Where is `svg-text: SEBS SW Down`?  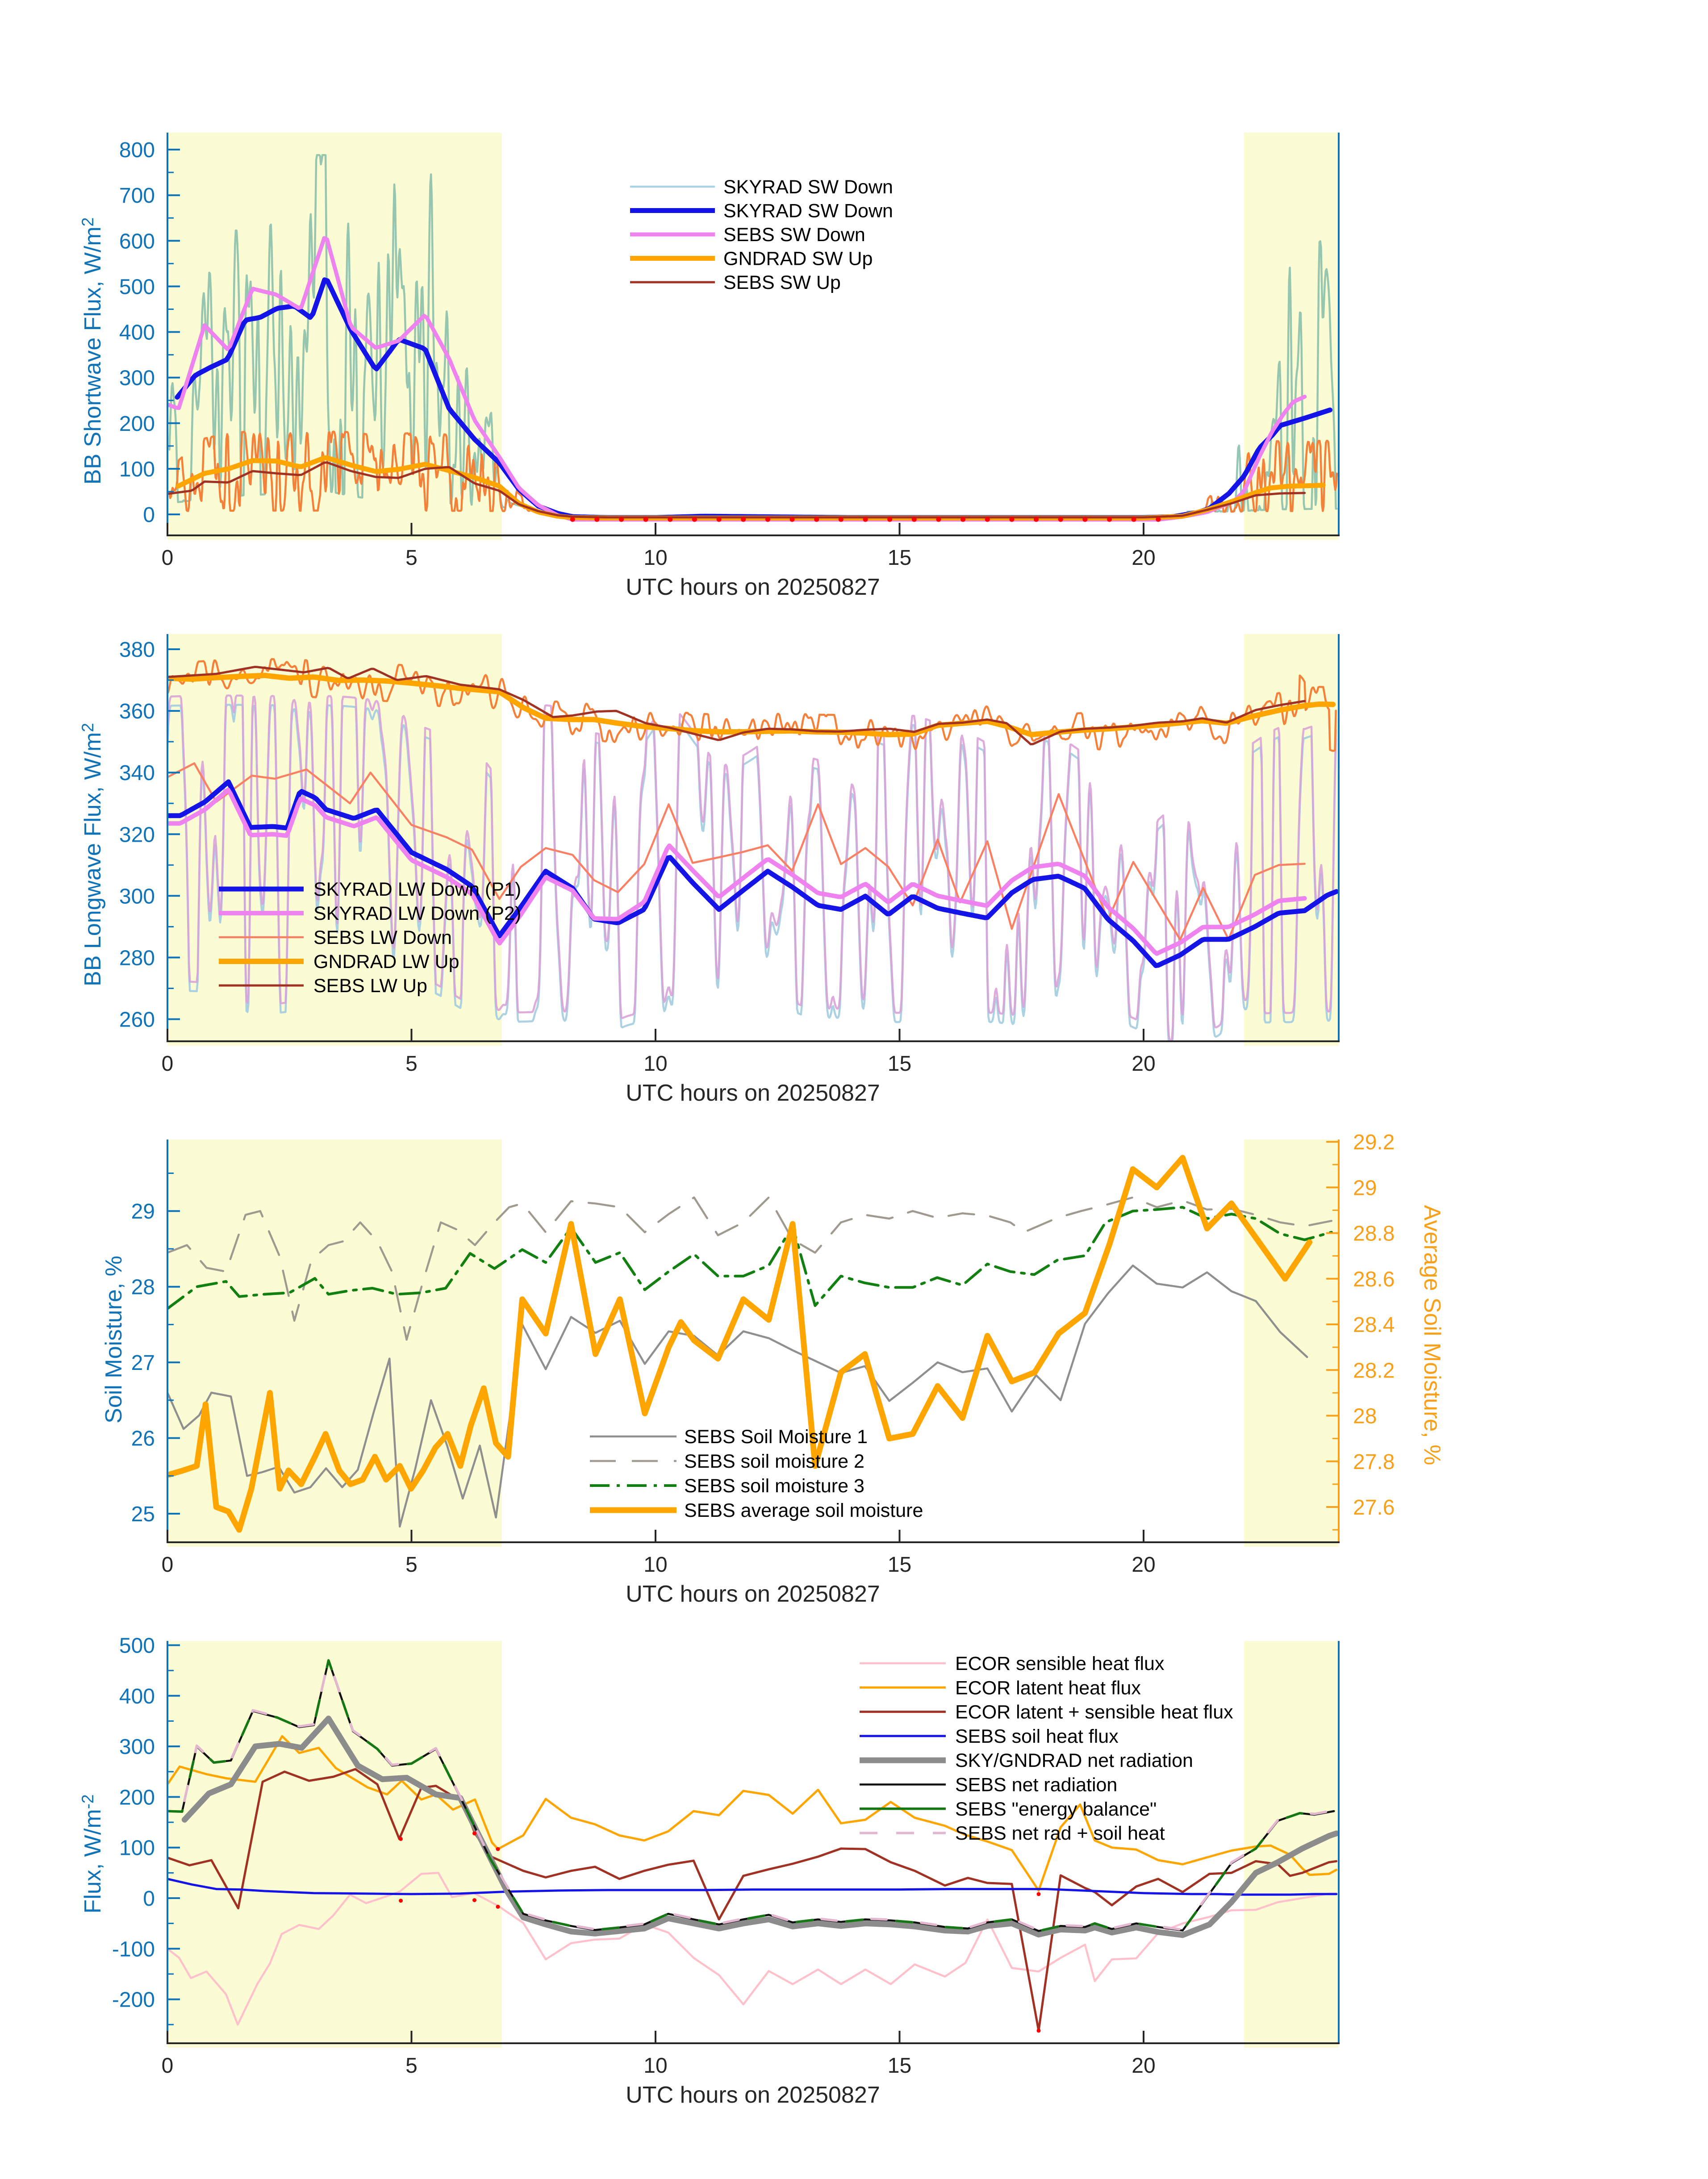 svg-text: SEBS SW Down is located at coordinates (794, 235).